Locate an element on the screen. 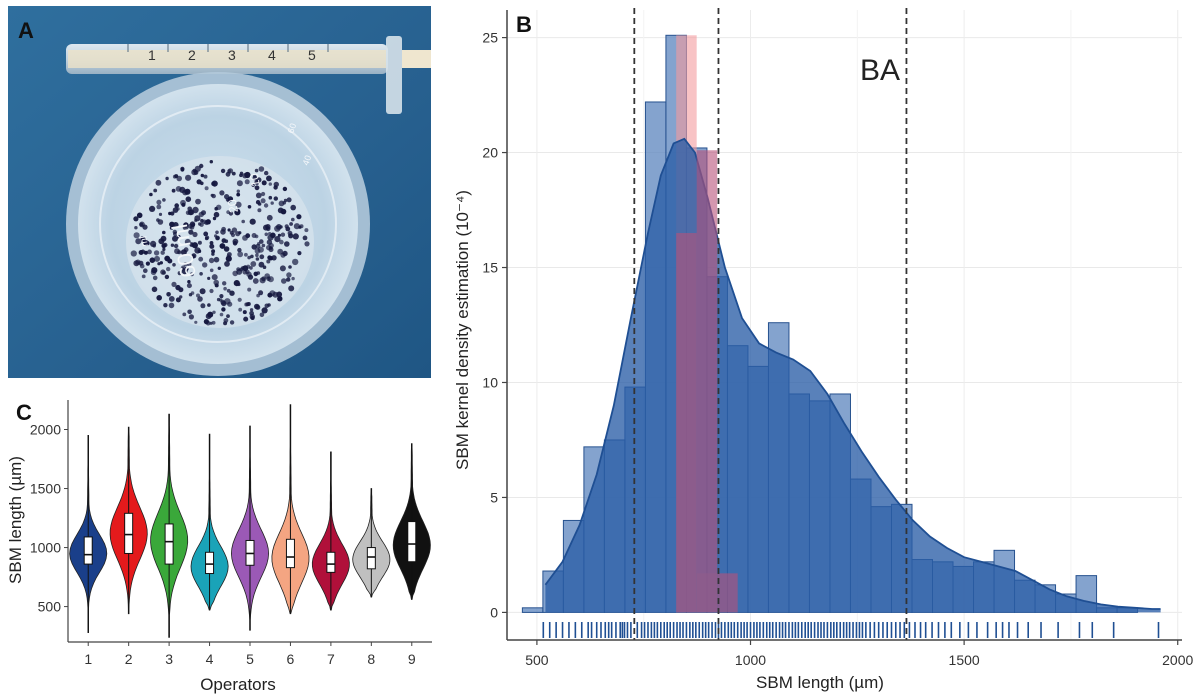 The width and height of the screenshot is (1200, 695). c-x-tick-label: 4 is located at coordinates (210, 659).